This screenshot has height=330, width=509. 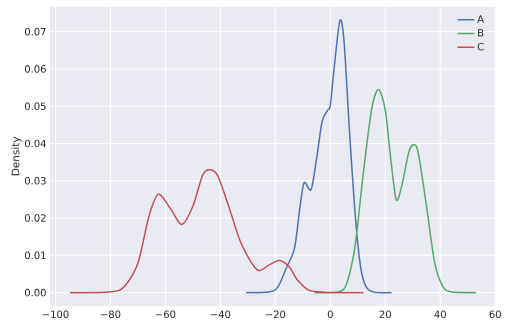 What do you see at coordinates (16, 156) in the screenshot?
I see `y-axis-title: Density` at bounding box center [16, 156].